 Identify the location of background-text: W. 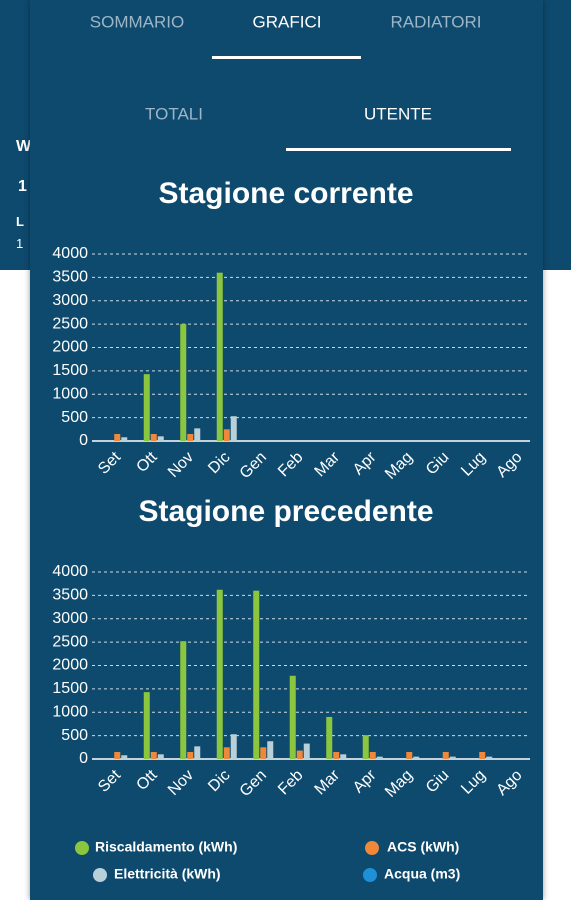
(24, 146).